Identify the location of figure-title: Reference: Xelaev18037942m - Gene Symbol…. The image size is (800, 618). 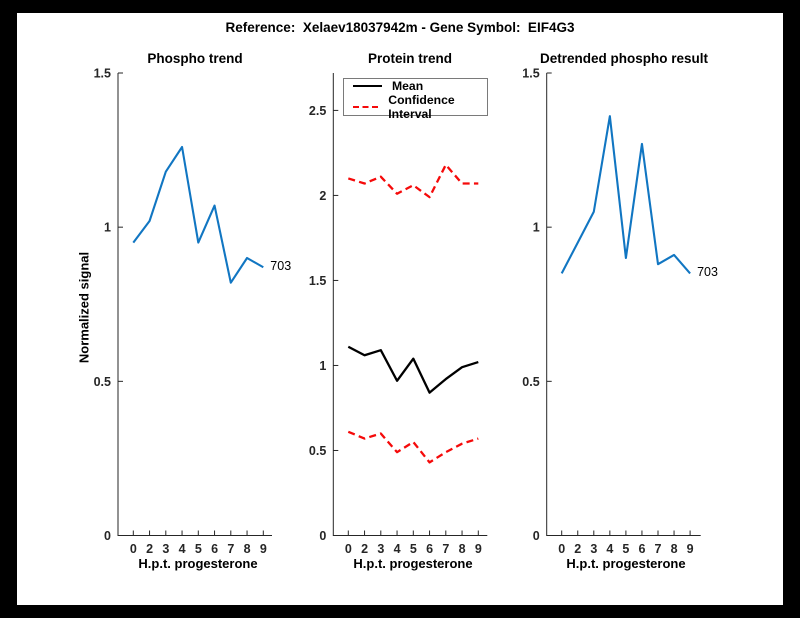
(400, 27).